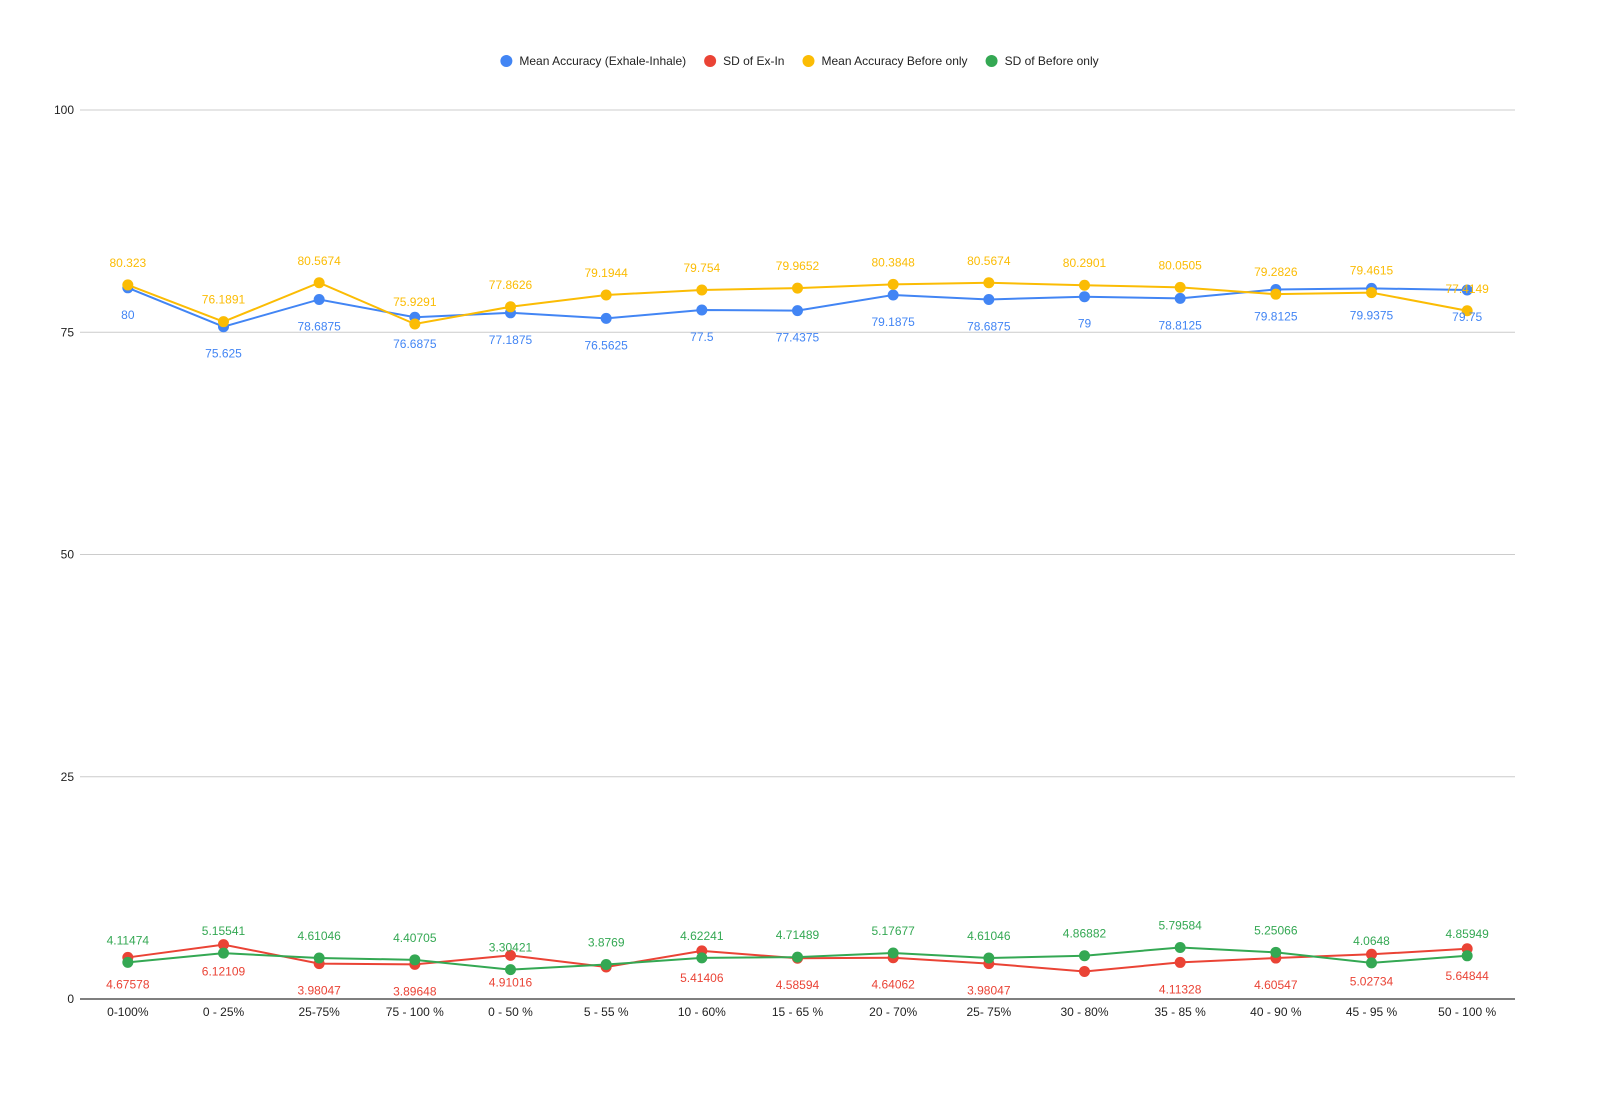 The height and width of the screenshot is (1094, 1599). What do you see at coordinates (70, 999) in the screenshot?
I see `y-tick-label: 0` at bounding box center [70, 999].